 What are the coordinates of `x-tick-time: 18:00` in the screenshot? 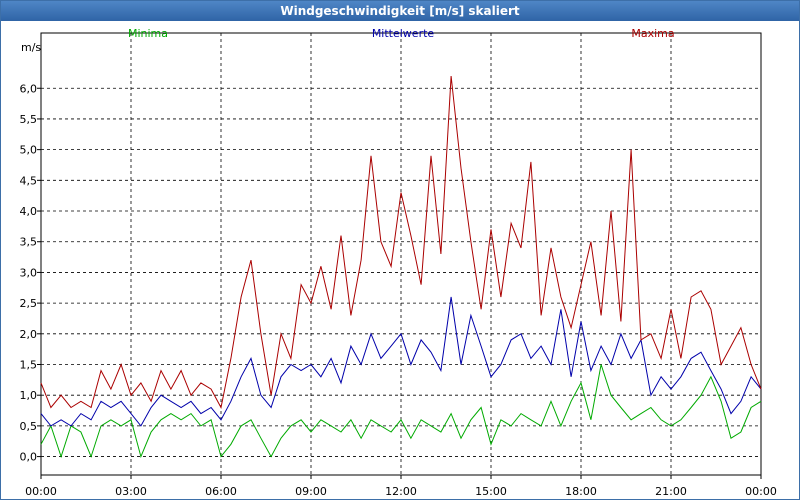 It's located at (581, 491).